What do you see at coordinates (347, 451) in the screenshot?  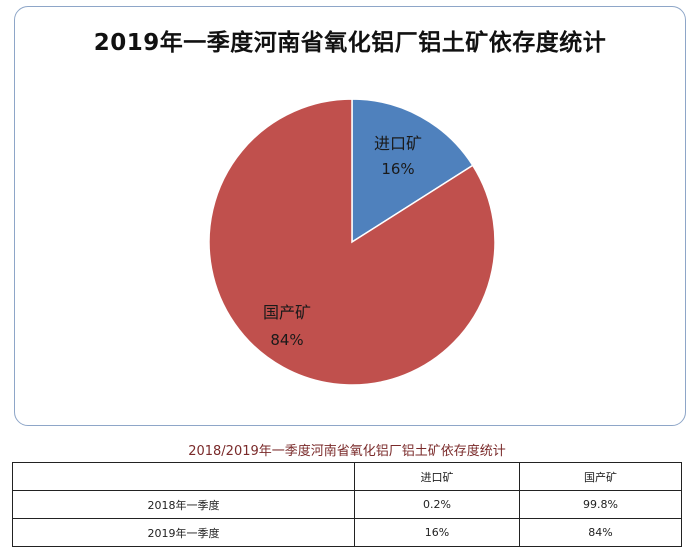 I see `table-title: 2018/2019年一季度河南省氧化铝厂铝土矿依存度统计` at bounding box center [347, 451].